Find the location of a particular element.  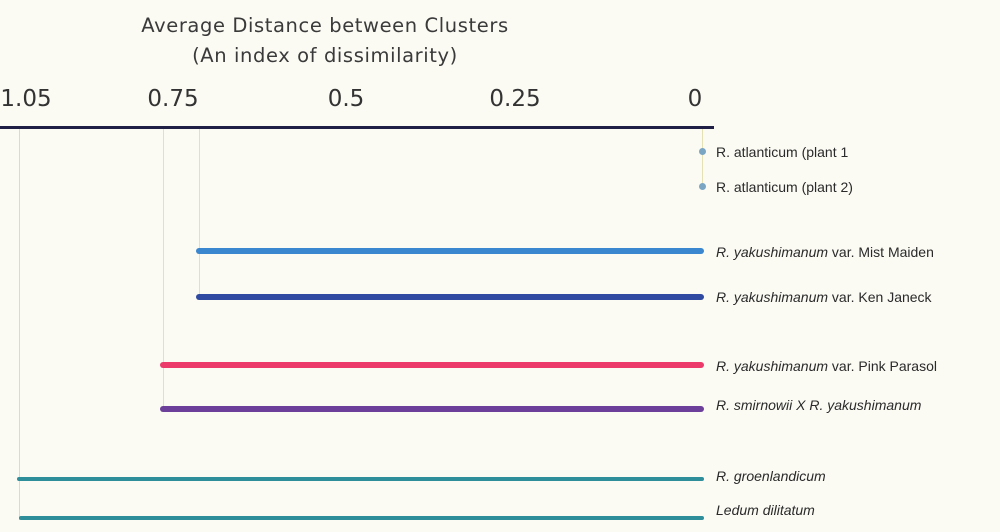

tick-label: 0.25 is located at coordinates (515, 99).